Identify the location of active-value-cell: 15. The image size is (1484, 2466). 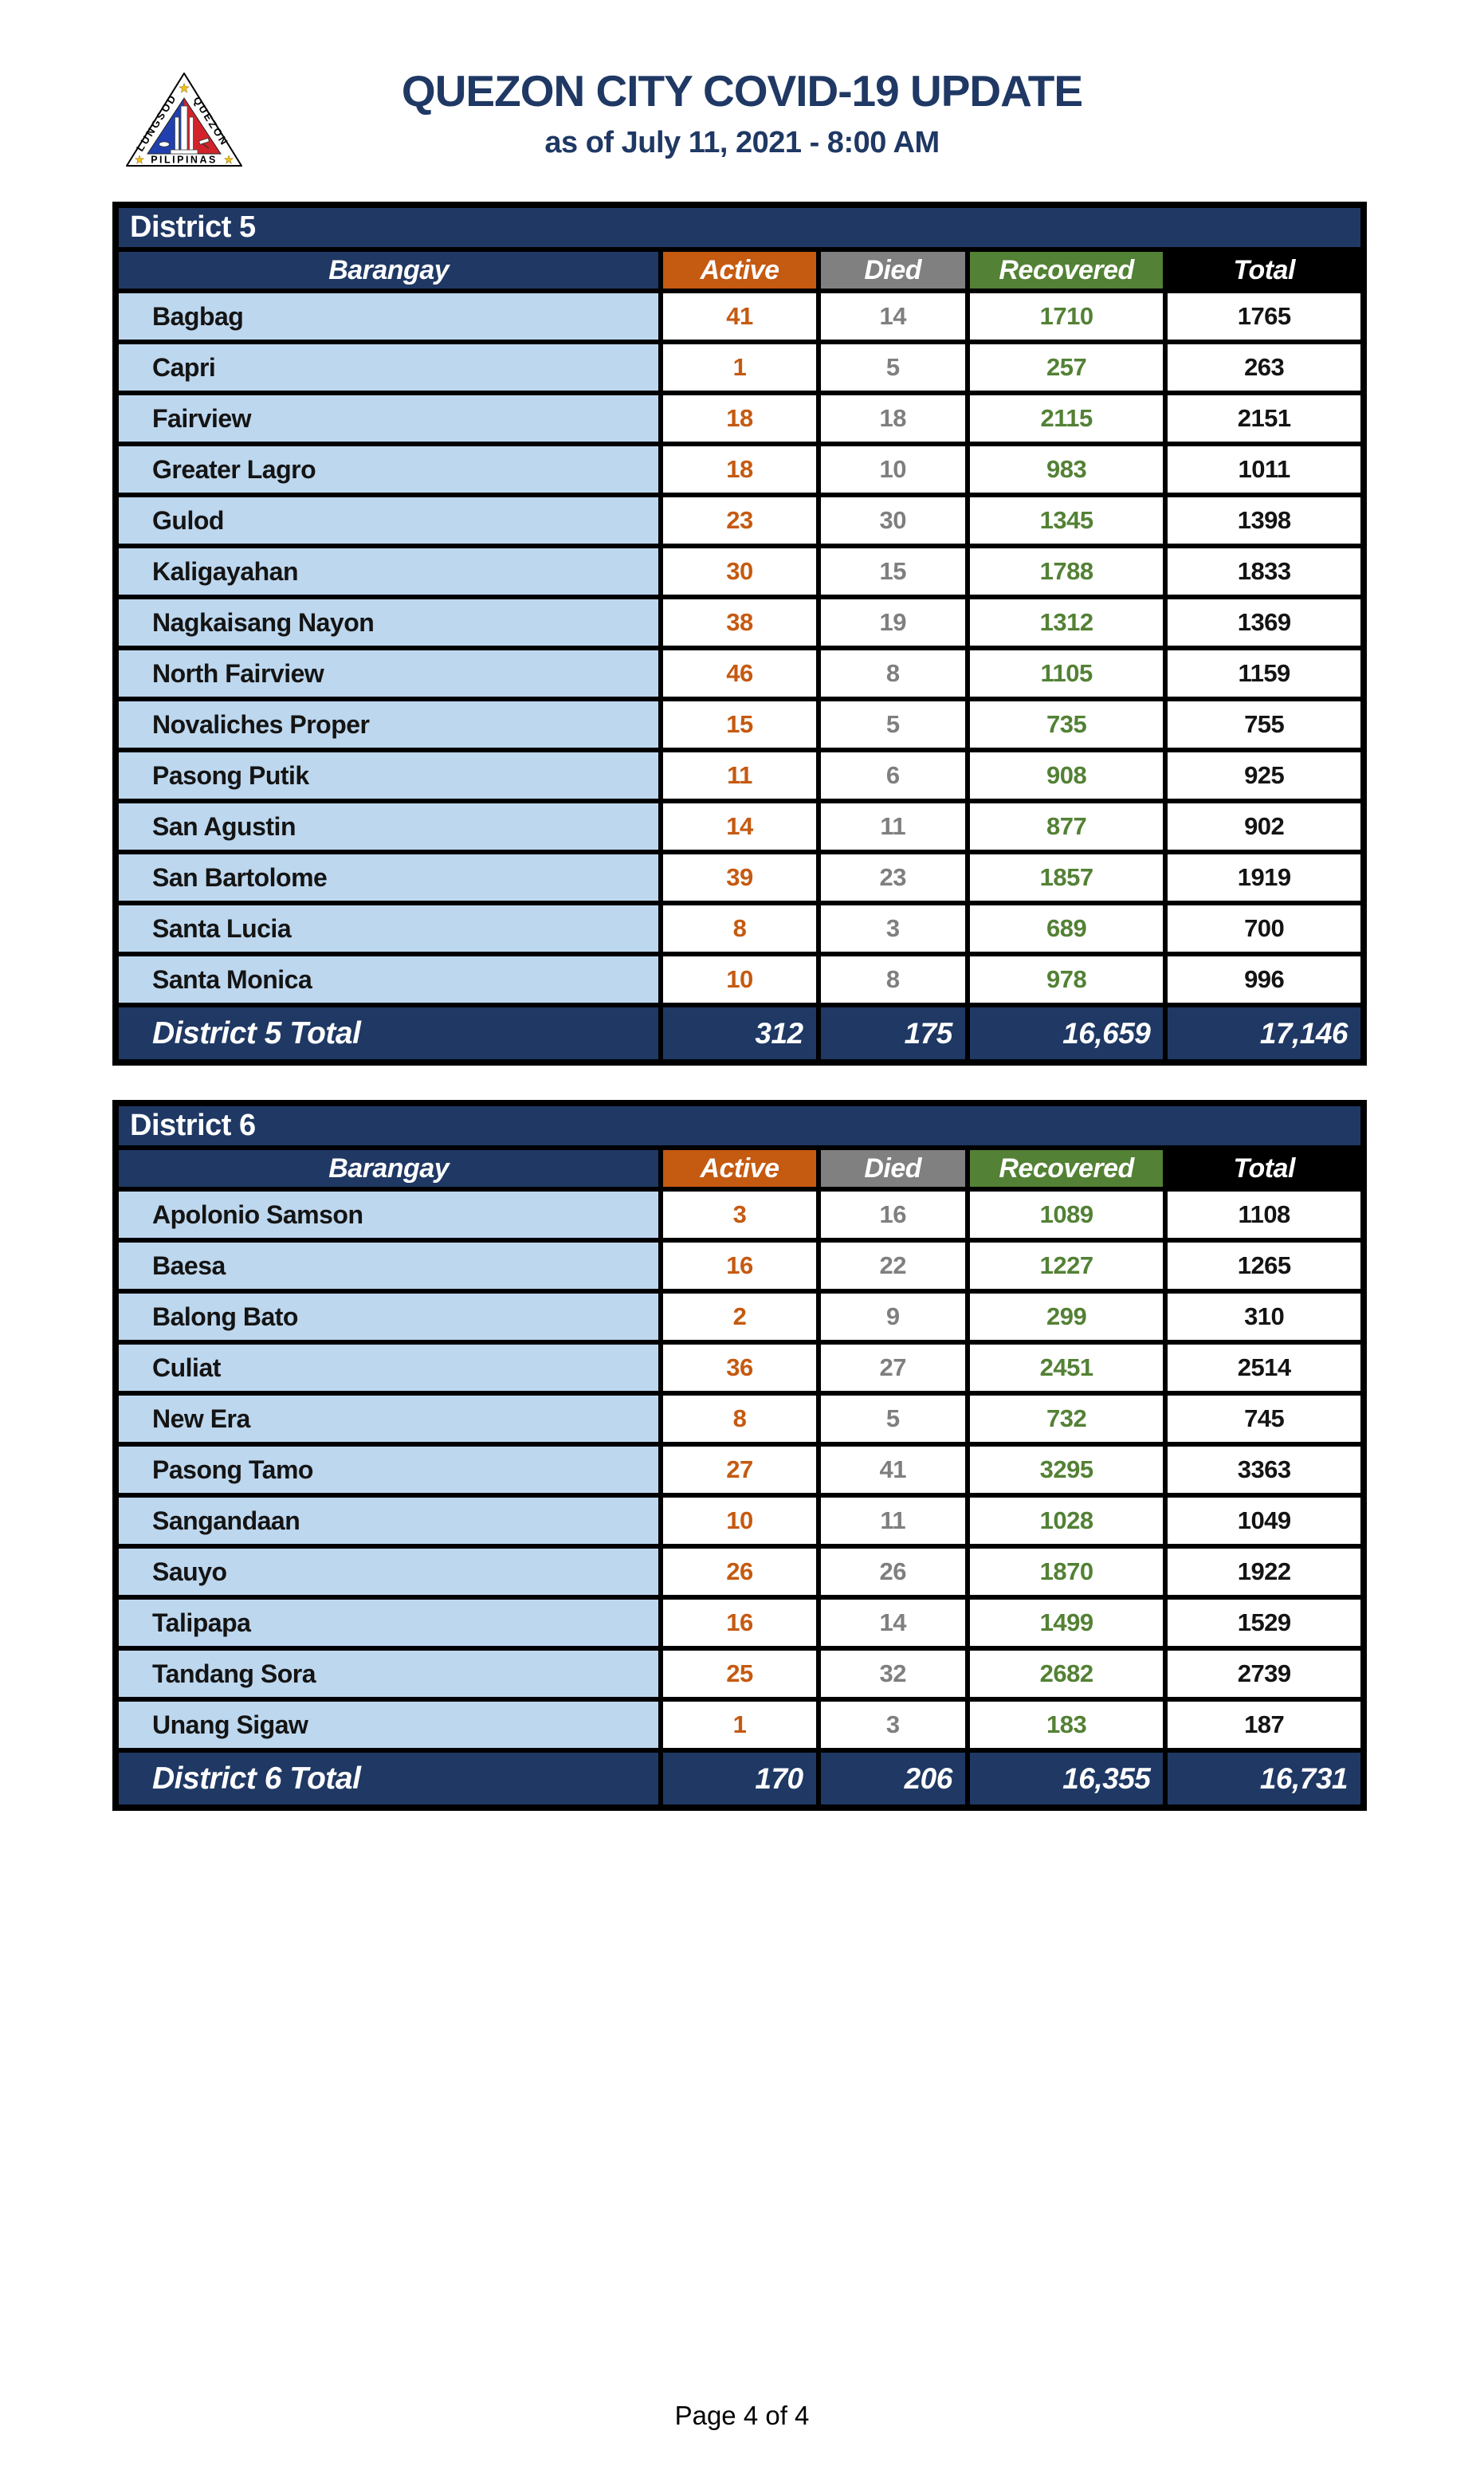
(739, 724).